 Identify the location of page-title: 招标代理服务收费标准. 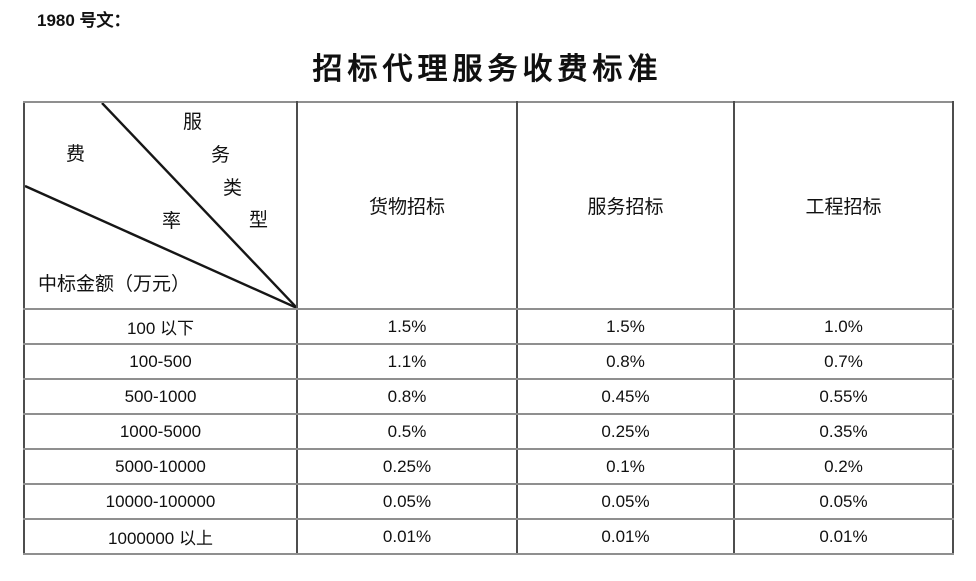
(487, 69).